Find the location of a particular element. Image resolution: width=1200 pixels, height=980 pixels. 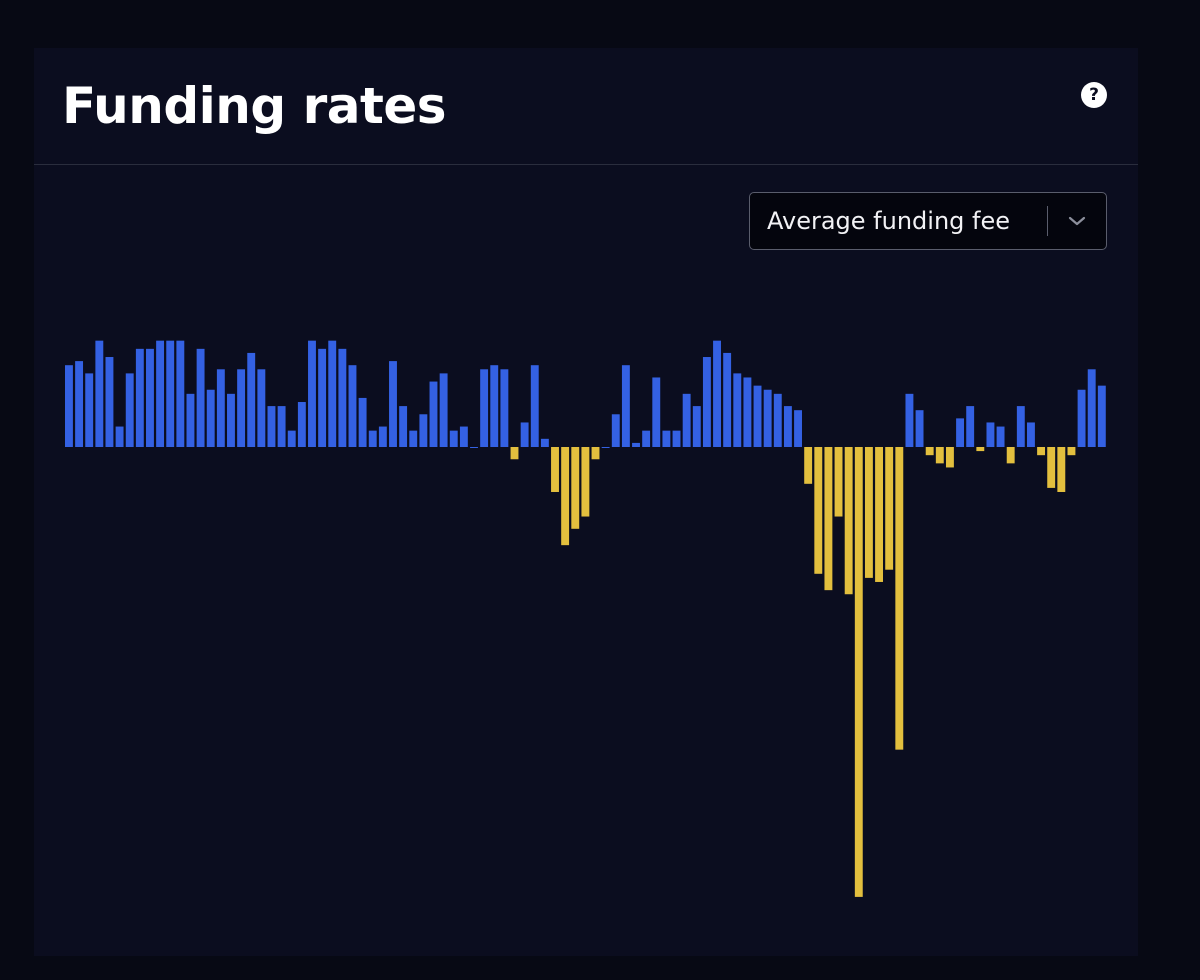

help-icon: ? is located at coordinates (1094, 95).